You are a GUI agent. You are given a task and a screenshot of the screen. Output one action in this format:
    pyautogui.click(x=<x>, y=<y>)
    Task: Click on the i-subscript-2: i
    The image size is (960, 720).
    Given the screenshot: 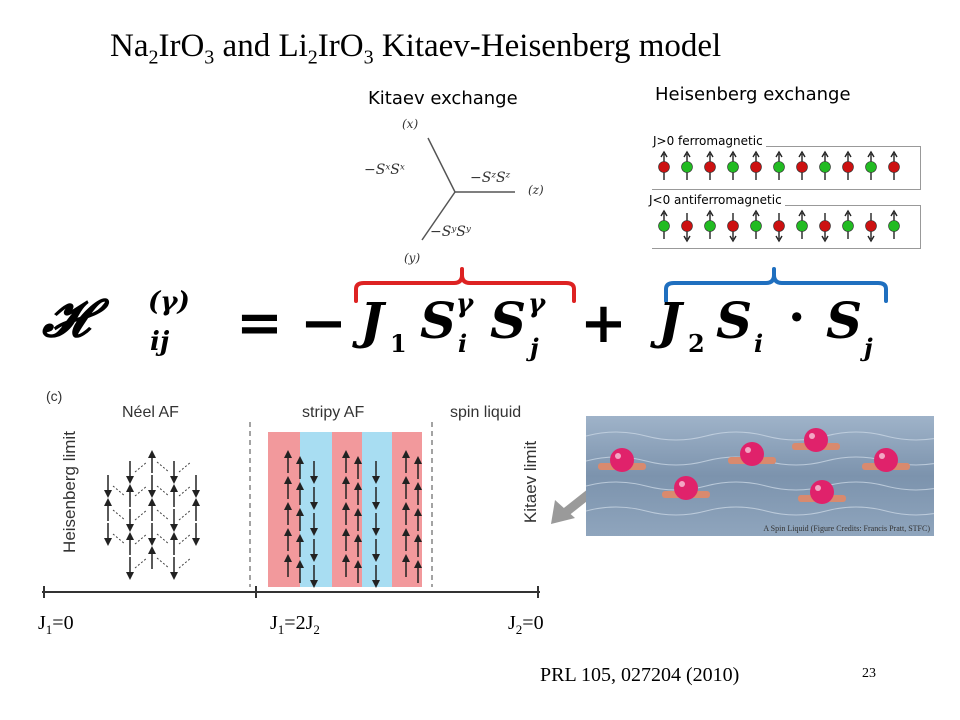 What is the action you would take?
    pyautogui.click(x=758, y=343)
    